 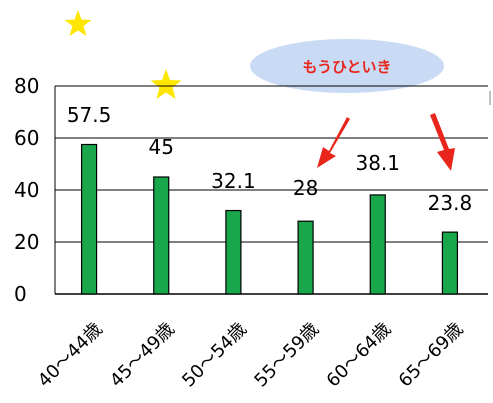 I want to click on data-label: 28, so click(x=305, y=188).